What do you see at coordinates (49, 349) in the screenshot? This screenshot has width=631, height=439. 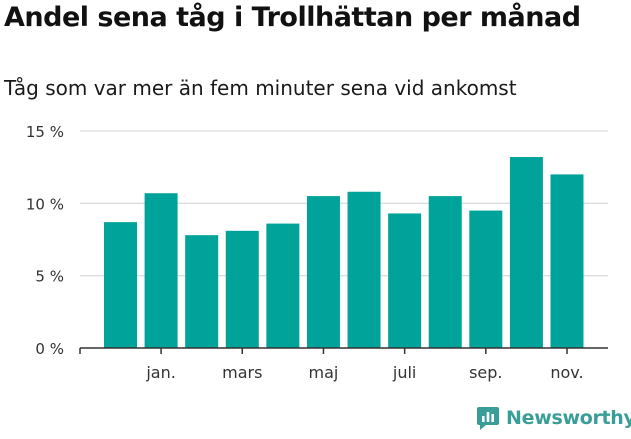 I see `y-tick-label: 0 %` at bounding box center [49, 349].